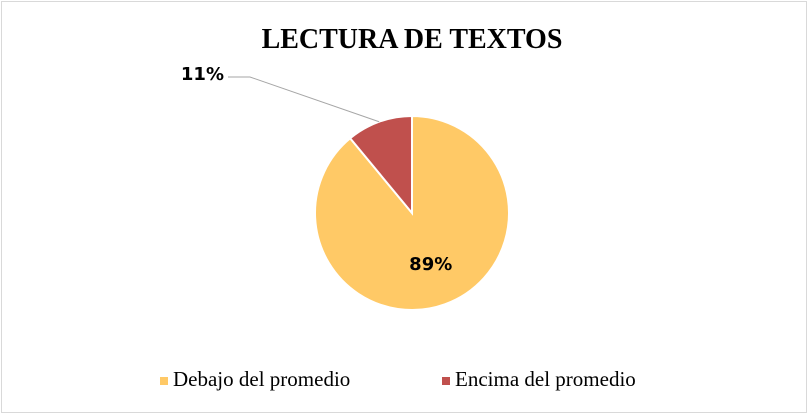 Image resolution: width=808 pixels, height=414 pixels. I want to click on pie-slice, so click(380, 165).